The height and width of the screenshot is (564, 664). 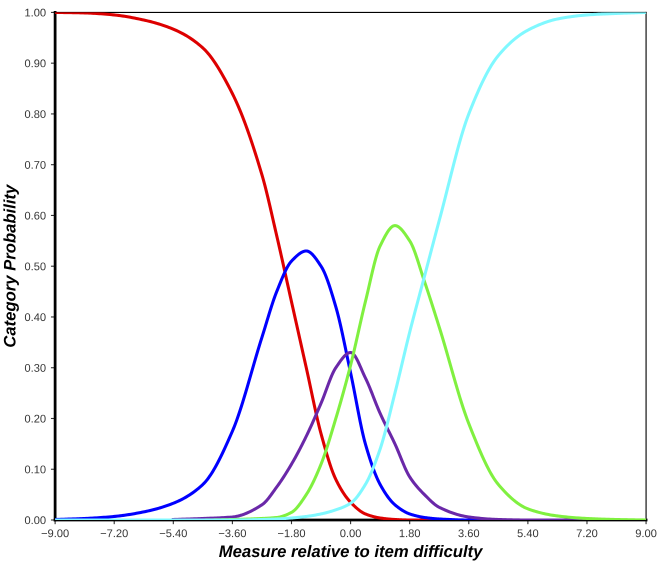 I want to click on y-tick-label: 0.40, so click(x=35, y=317).